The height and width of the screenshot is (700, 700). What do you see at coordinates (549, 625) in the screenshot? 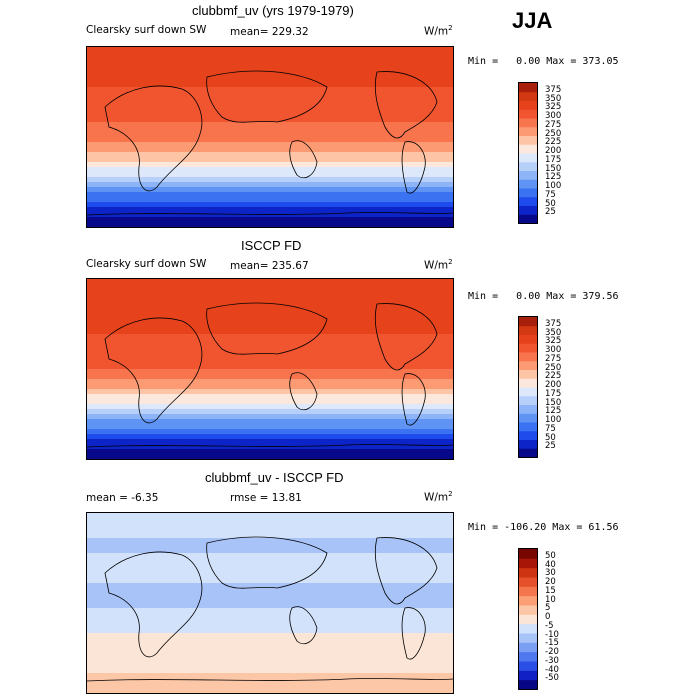
I see `colorbar-tick-label: -5` at bounding box center [549, 625].